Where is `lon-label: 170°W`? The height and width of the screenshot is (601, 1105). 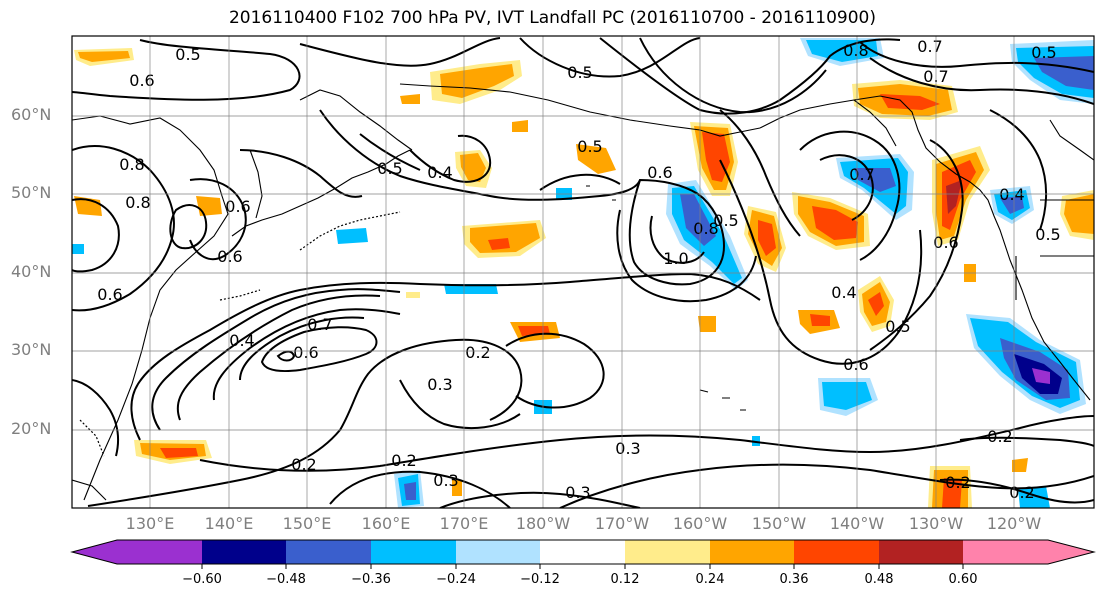
lon-label: 170°W is located at coordinates (622, 523).